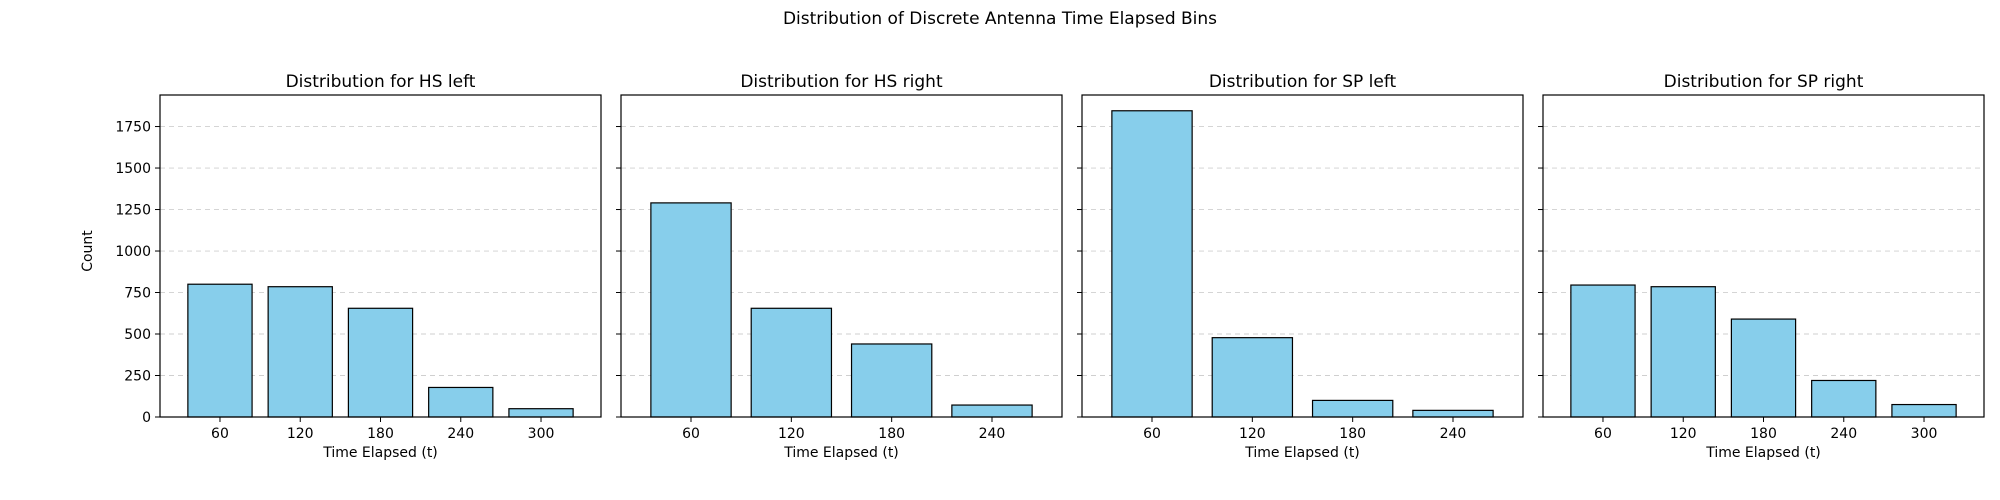  What do you see at coordinates (88, 251) in the screenshot?
I see `y-axis-label: Count` at bounding box center [88, 251].